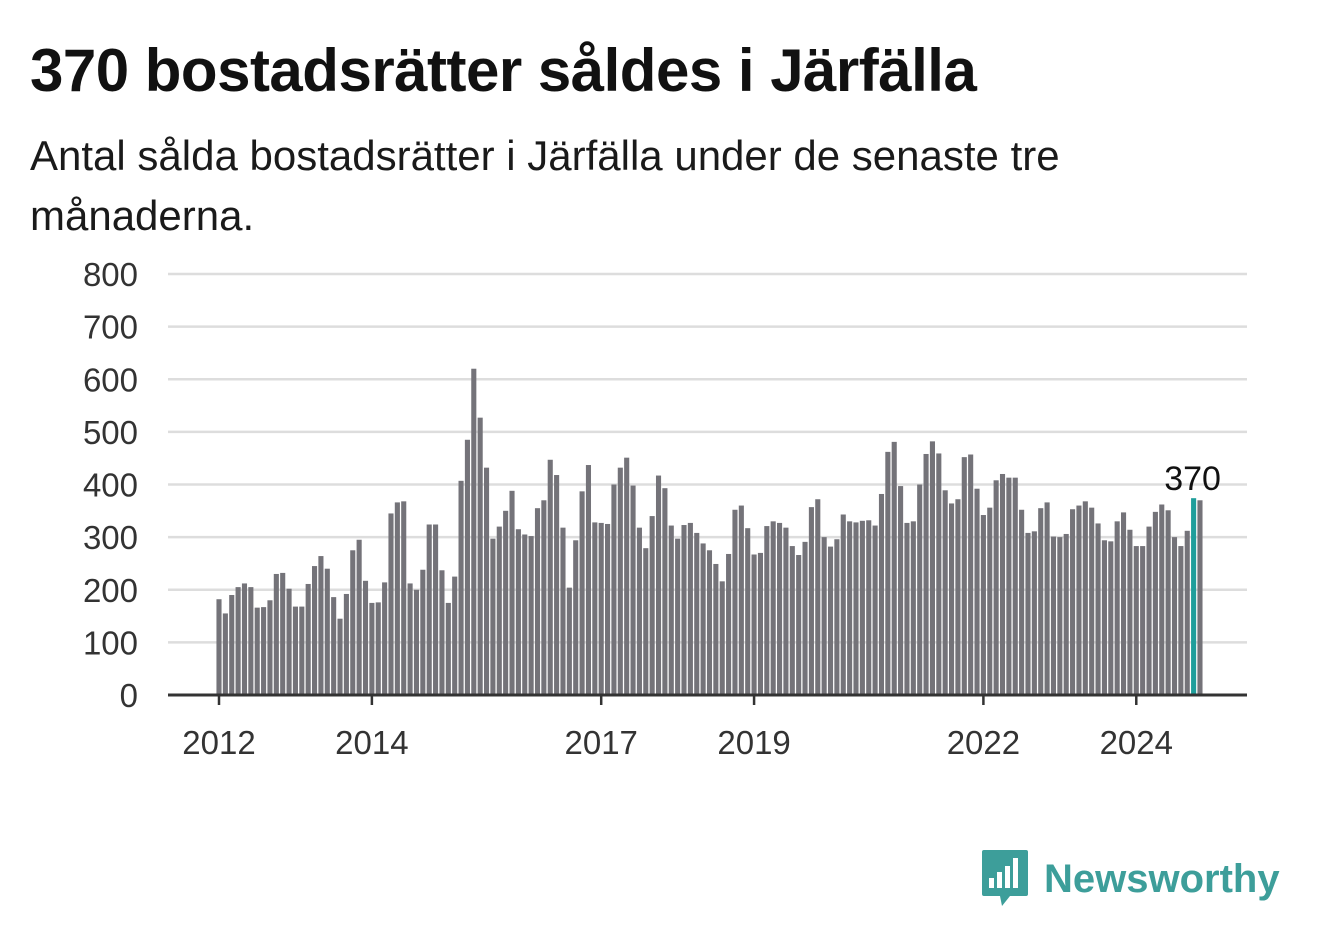 This screenshot has height=939, width=1322. Describe the element at coordinates (503, 70) in the screenshot. I see `chart-title: 370 bostadsrätter såldes i Järfälla` at that location.